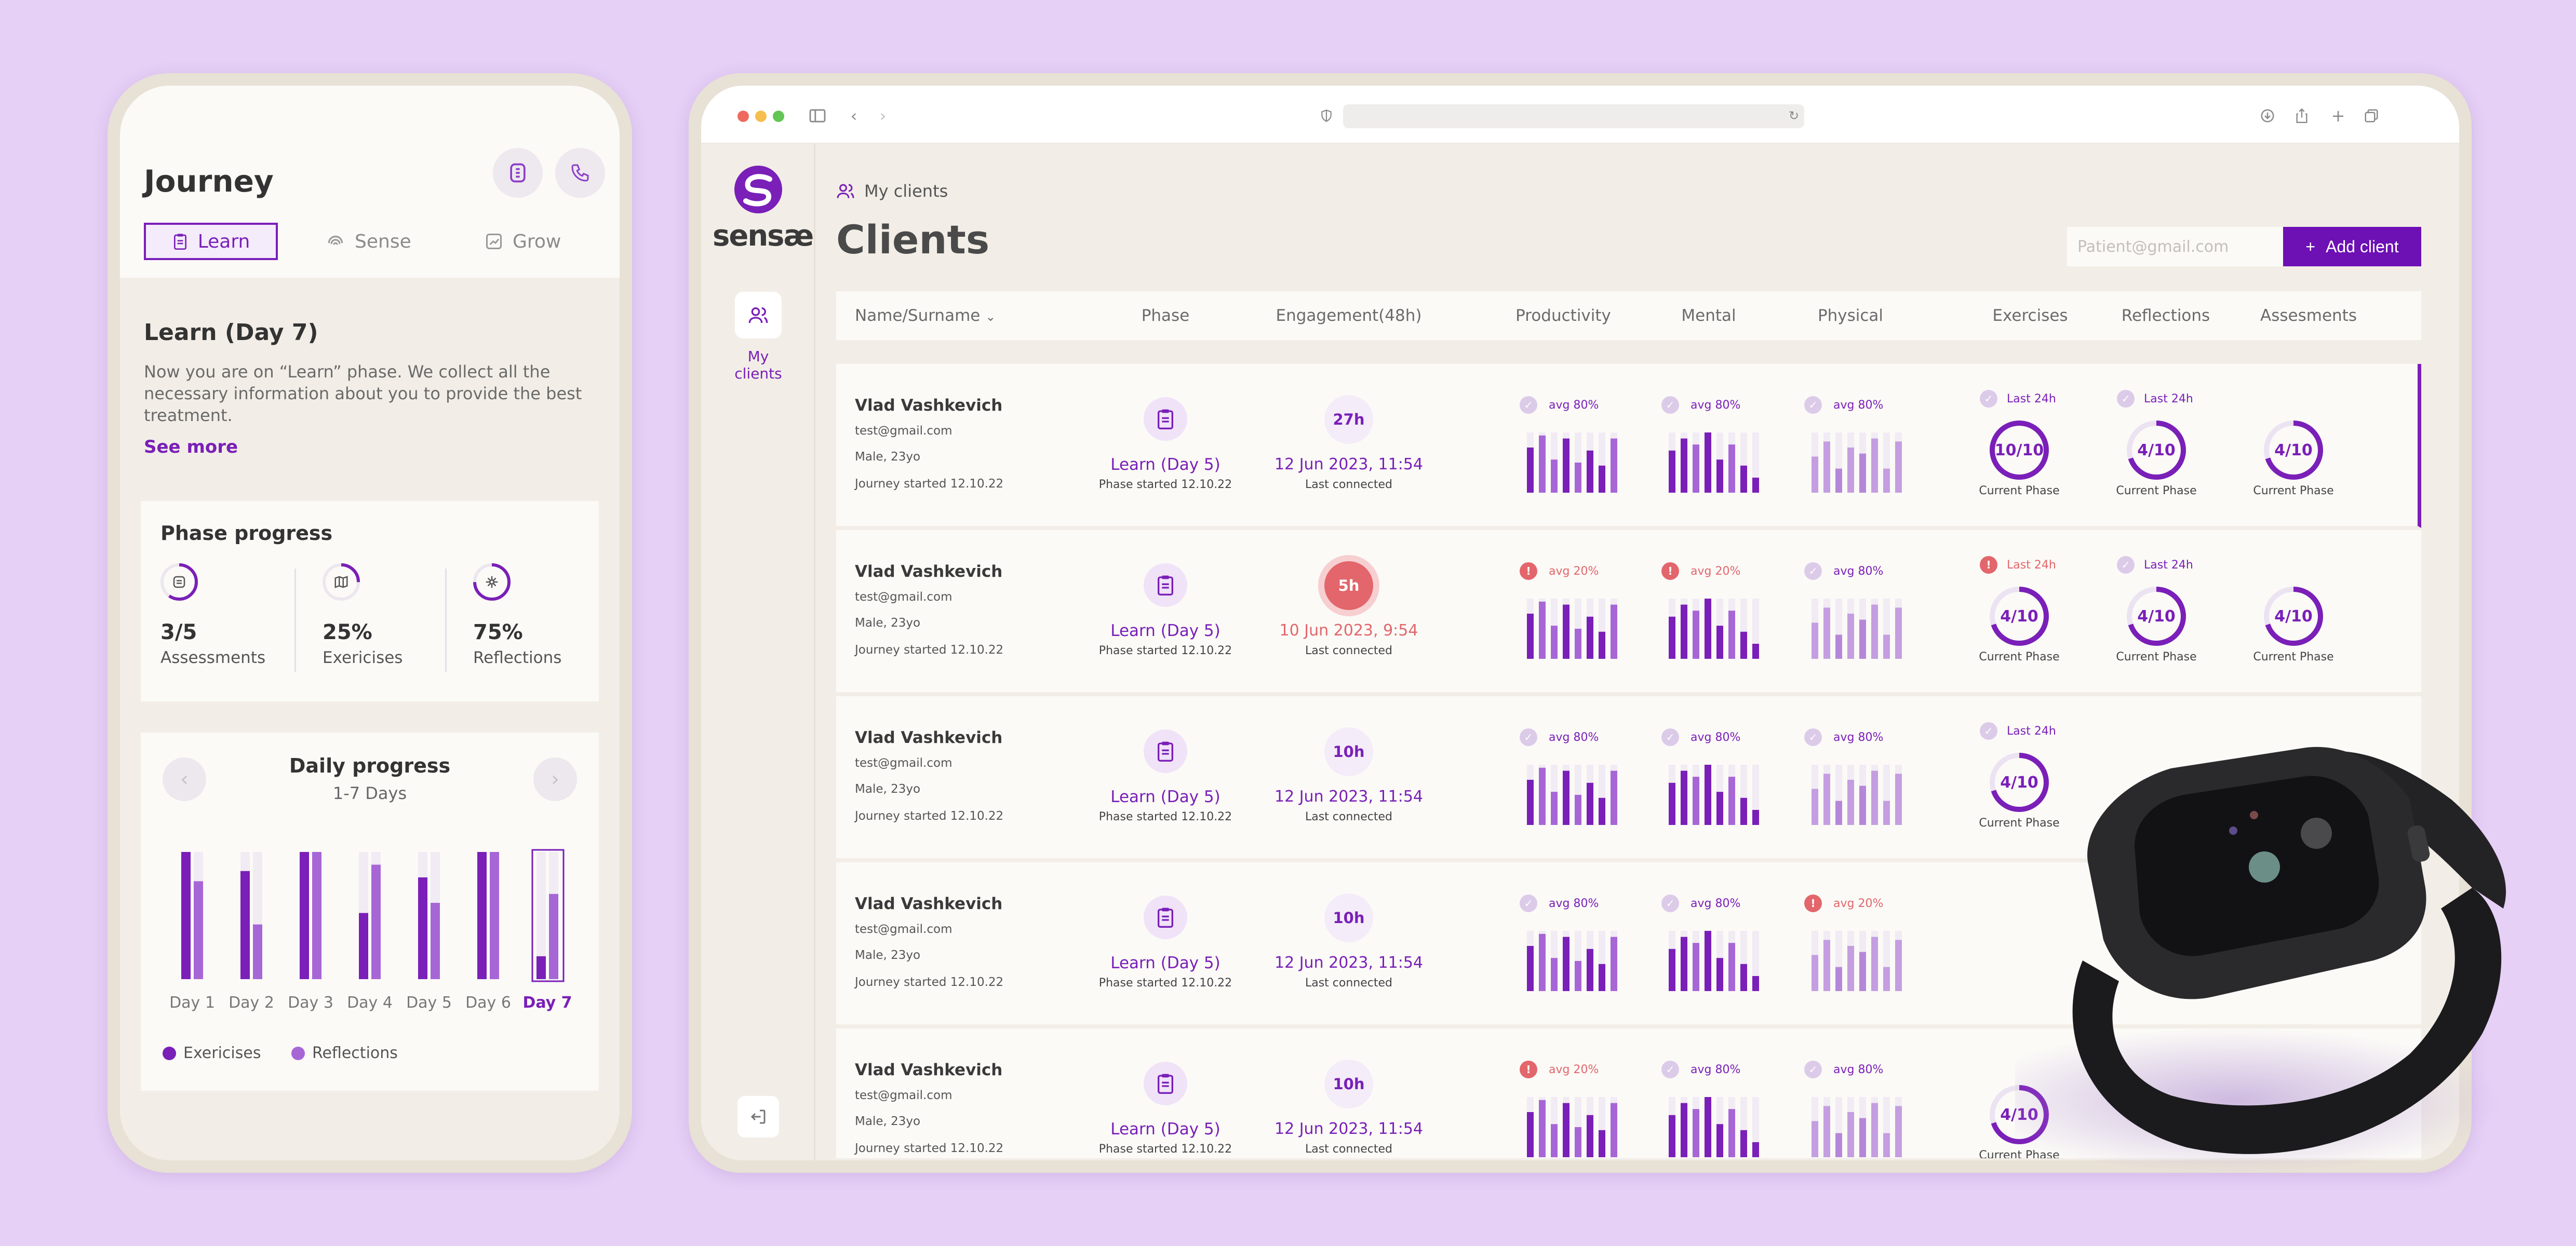  I want to click on day-bar-group: Day 7, so click(547, 931).